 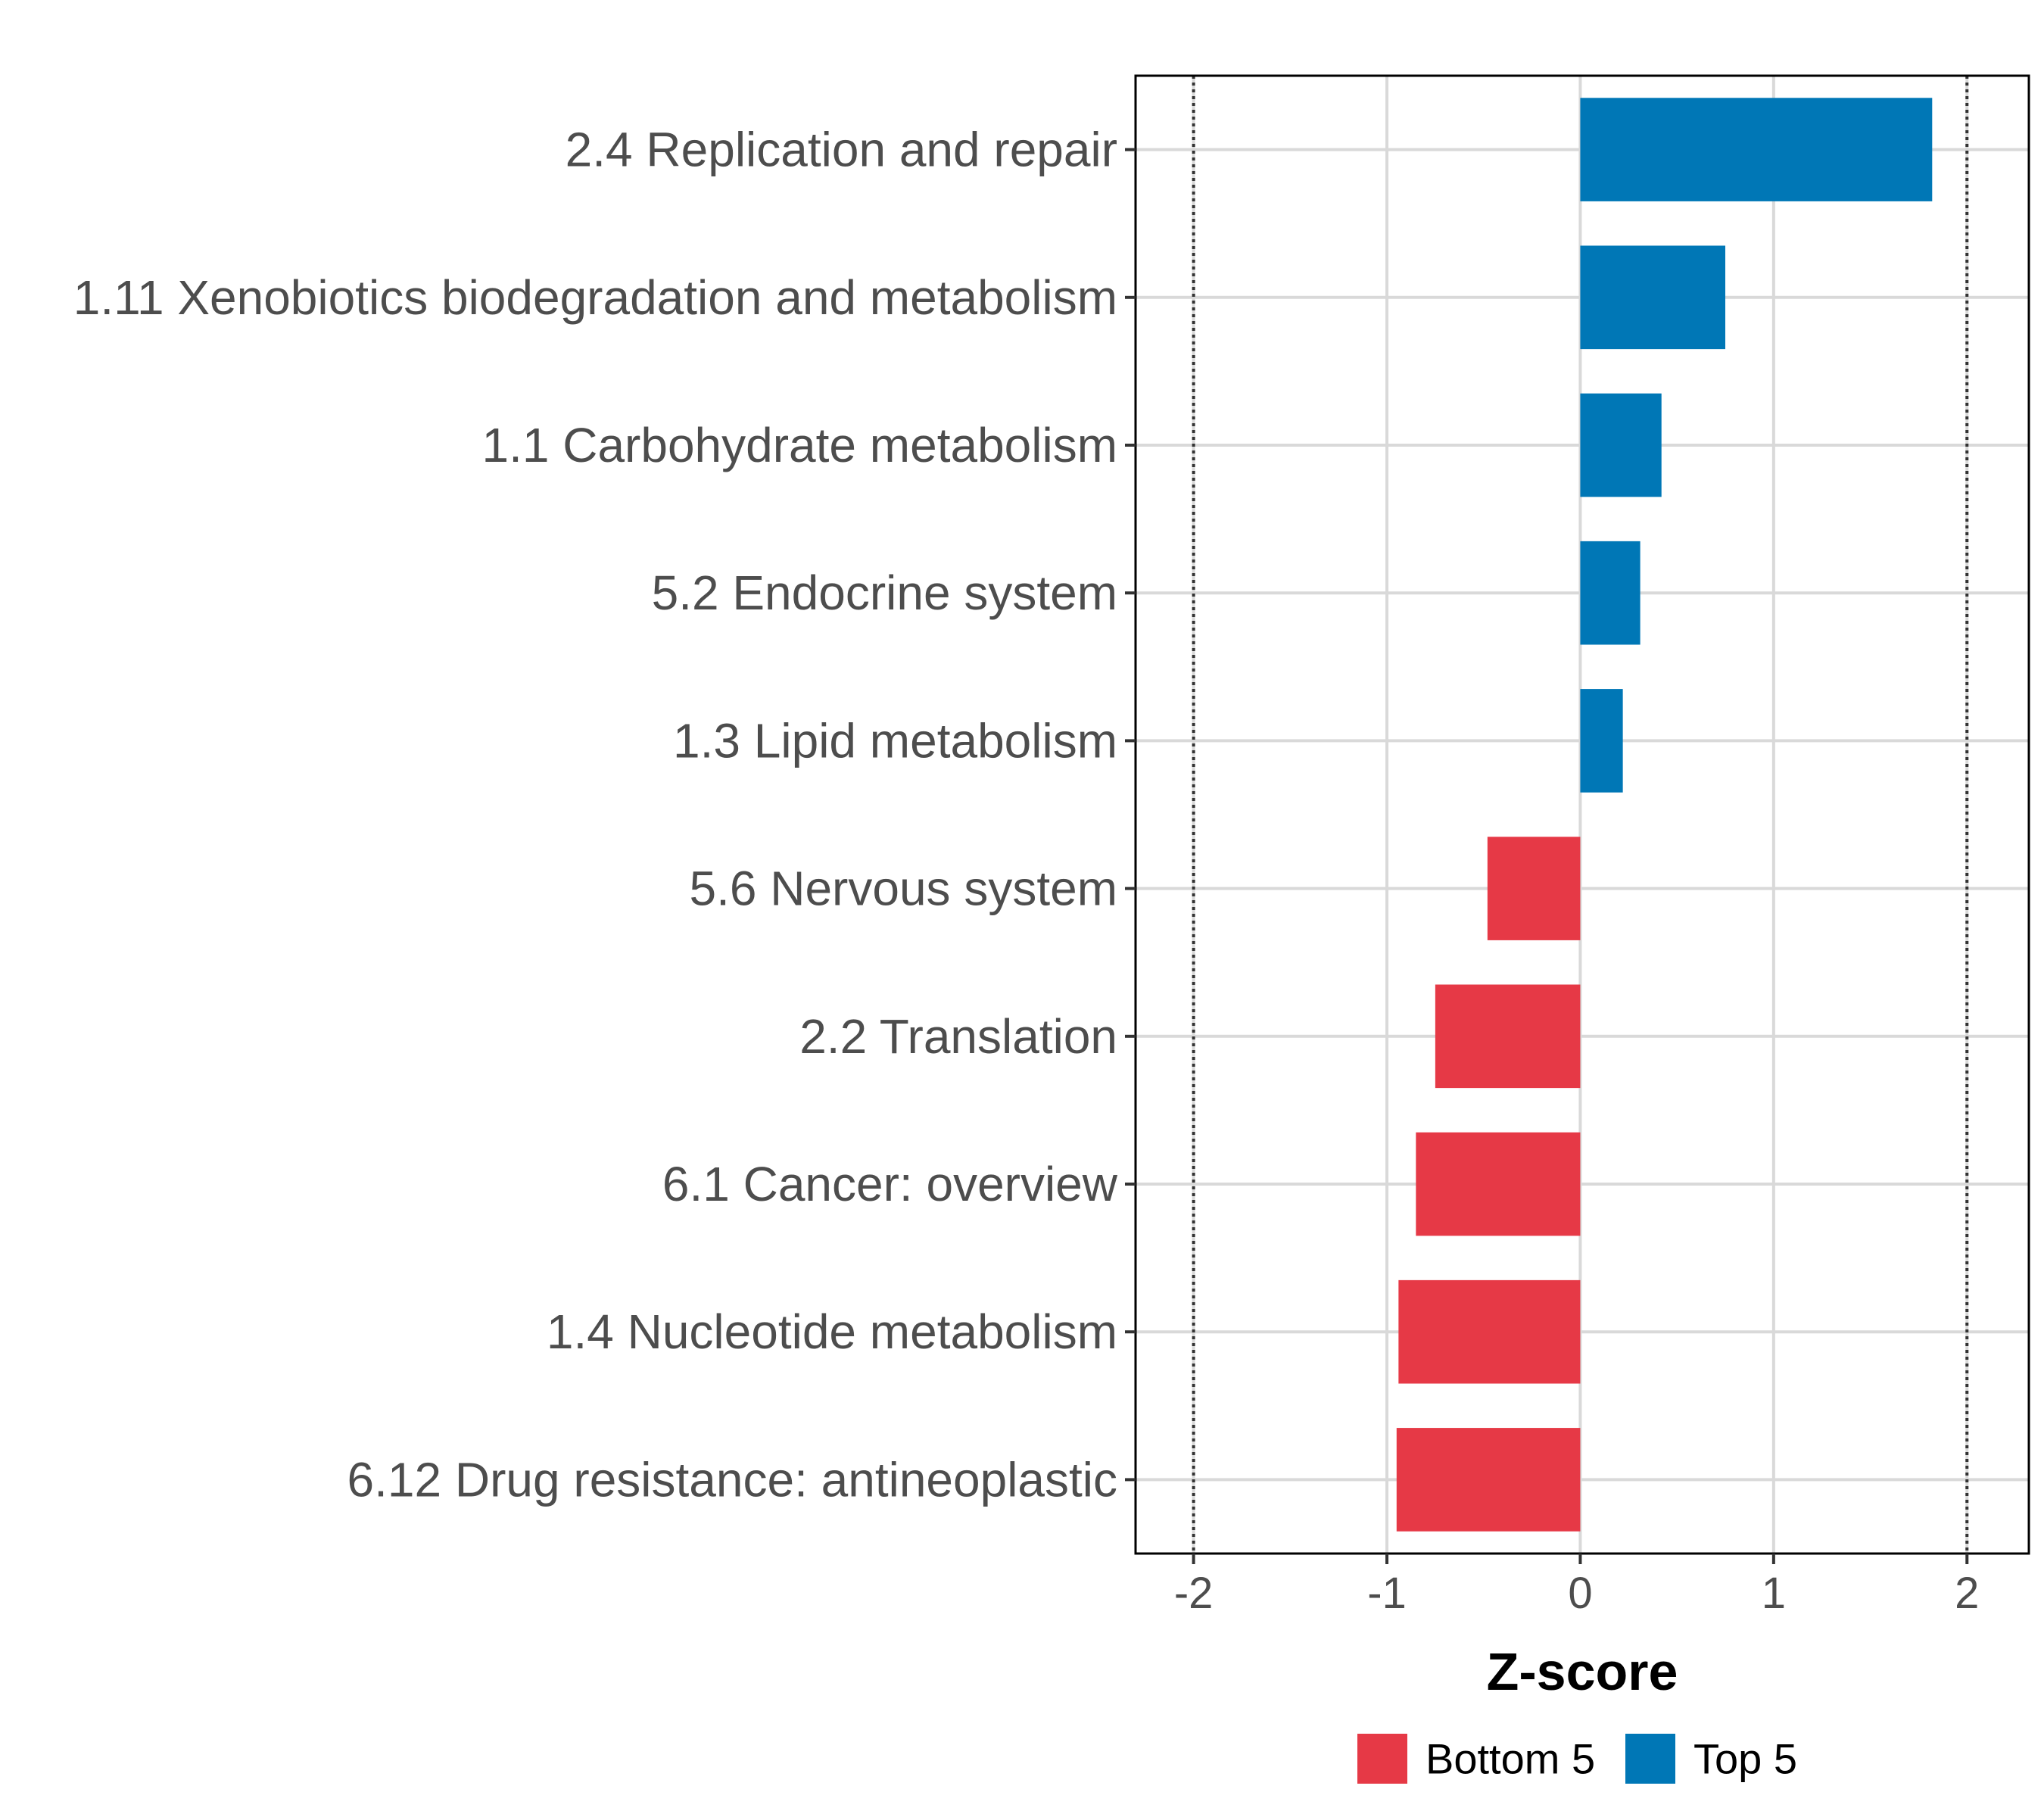 I want to click on y-tick-label: 1.1 Carbohydrate metabolism, so click(x=799, y=445).